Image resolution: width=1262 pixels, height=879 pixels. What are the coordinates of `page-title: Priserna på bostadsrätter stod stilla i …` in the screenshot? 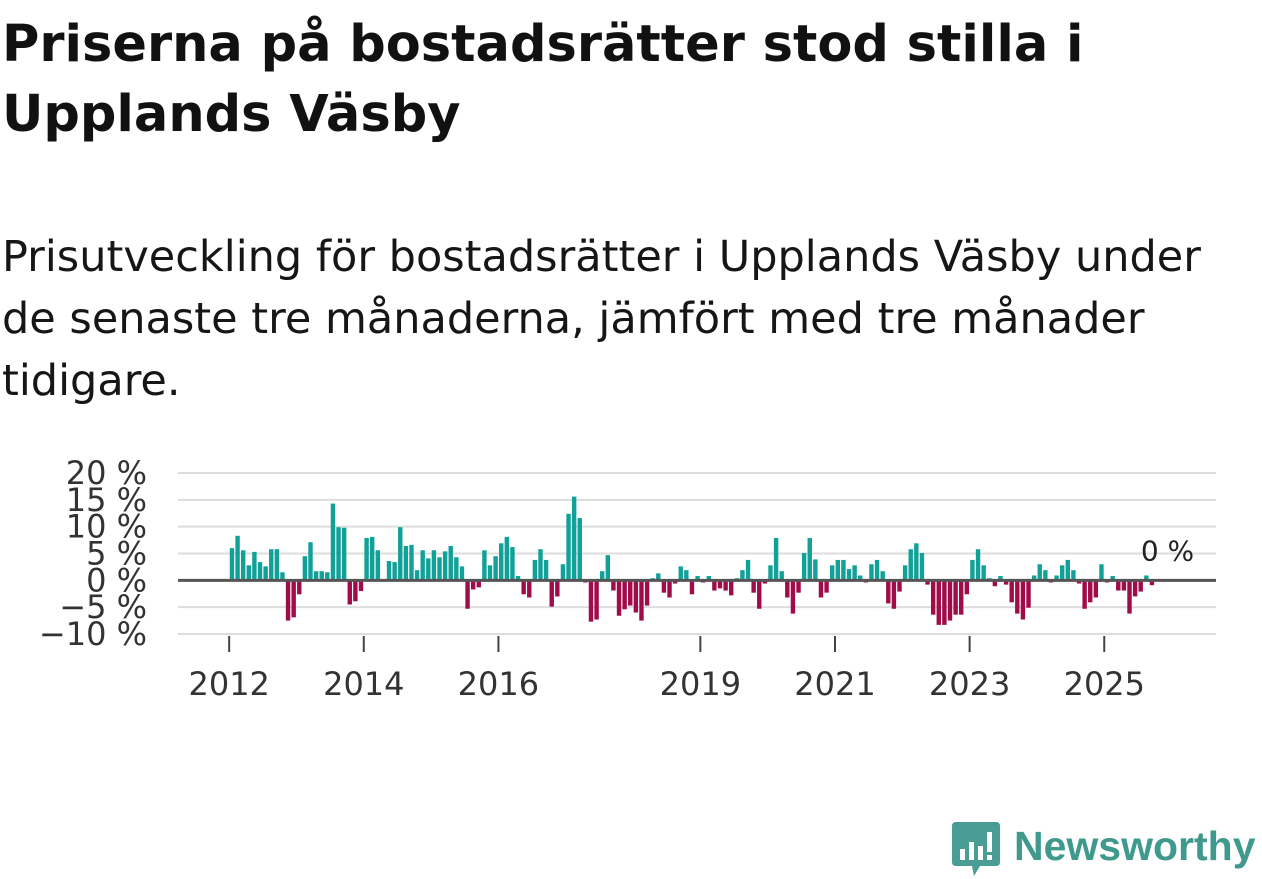 It's located at (543, 79).